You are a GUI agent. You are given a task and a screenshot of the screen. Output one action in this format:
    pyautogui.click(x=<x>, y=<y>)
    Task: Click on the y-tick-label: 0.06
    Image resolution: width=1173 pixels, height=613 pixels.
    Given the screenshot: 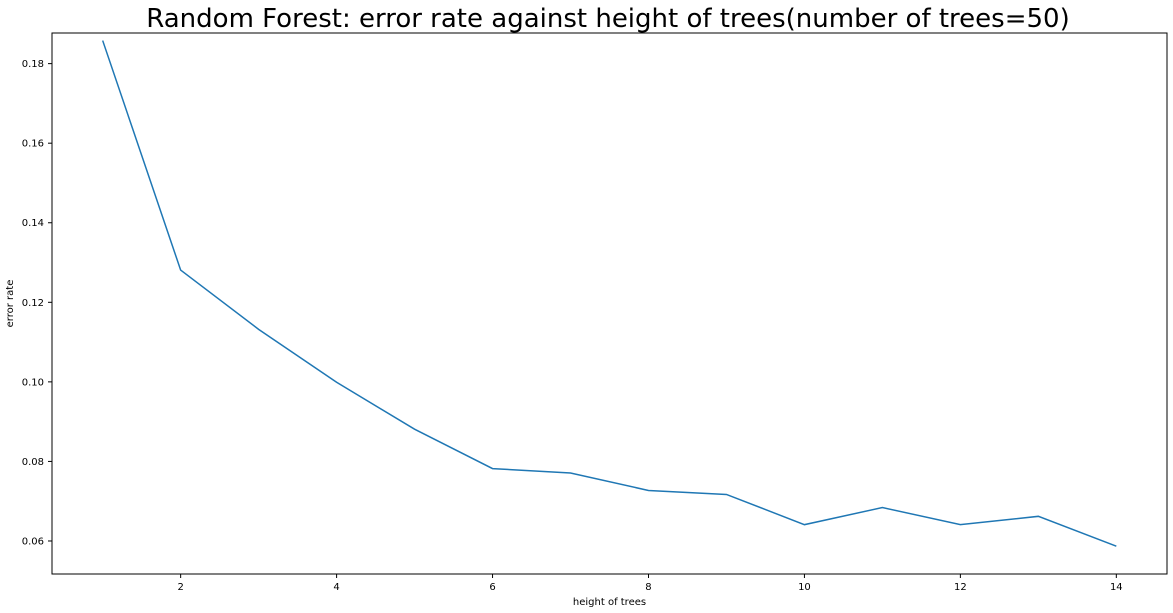 What is the action you would take?
    pyautogui.click(x=33, y=541)
    